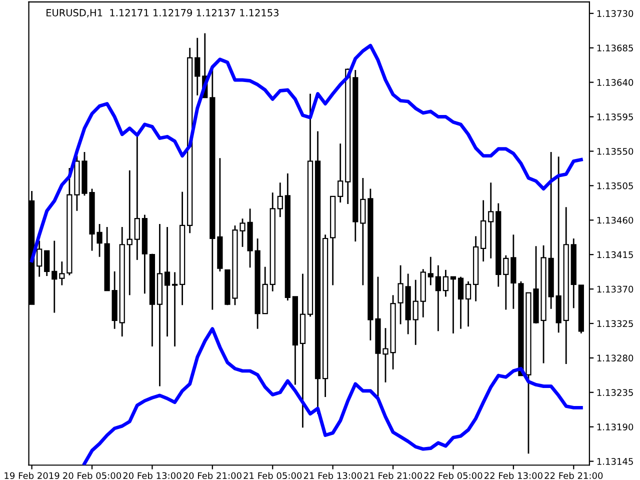  Describe the element at coordinates (615, 461) in the screenshot. I see `y-tick-label: 1.13145` at that location.